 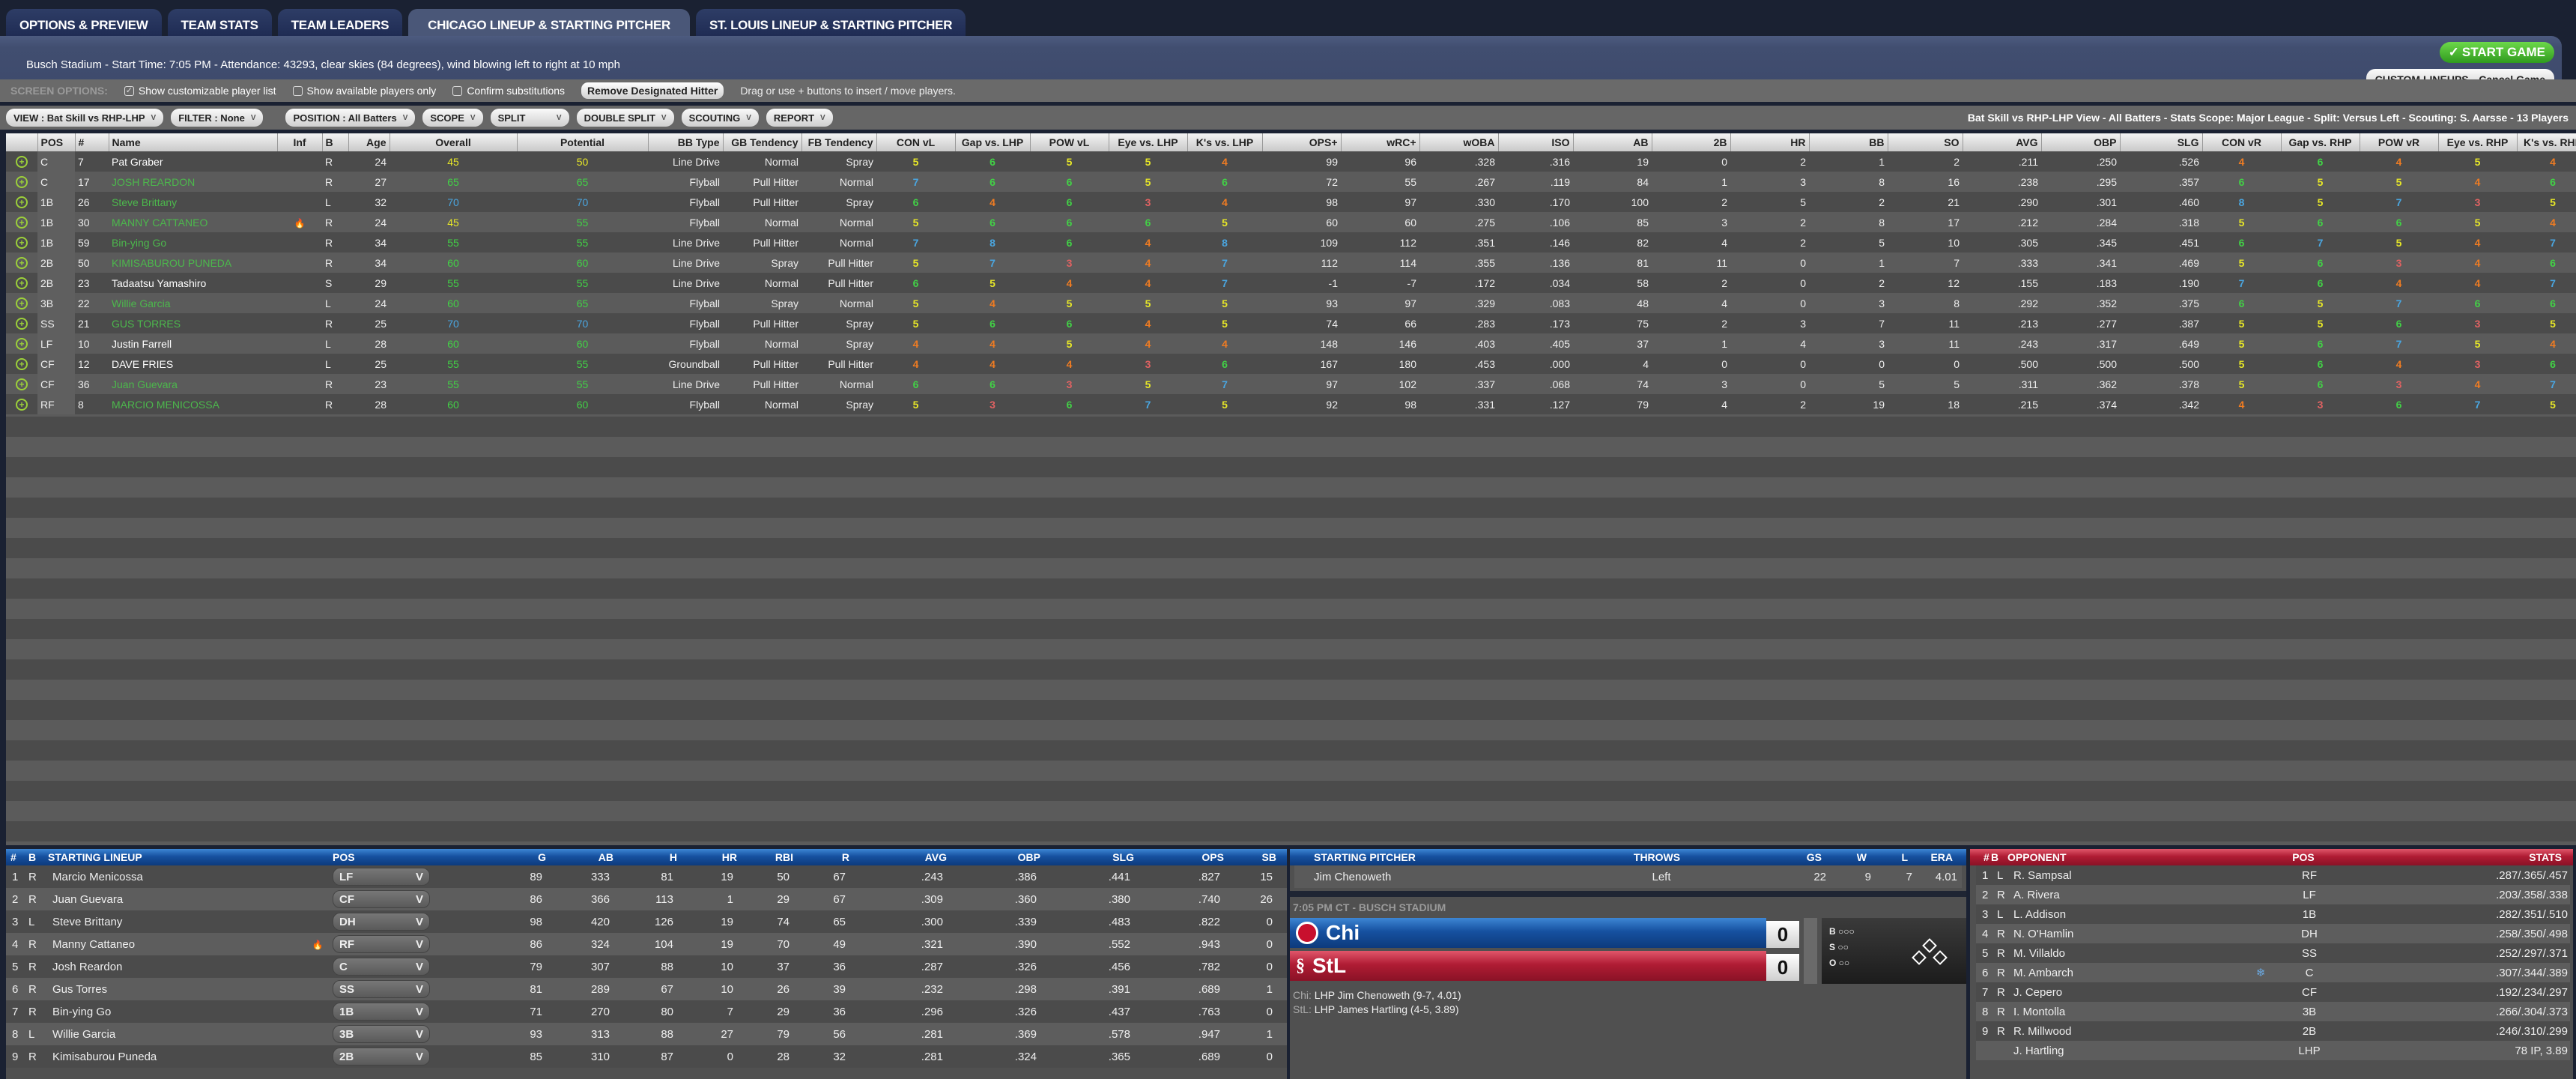 I want to click on lineup-column-header: SB, so click(x=1268, y=857).